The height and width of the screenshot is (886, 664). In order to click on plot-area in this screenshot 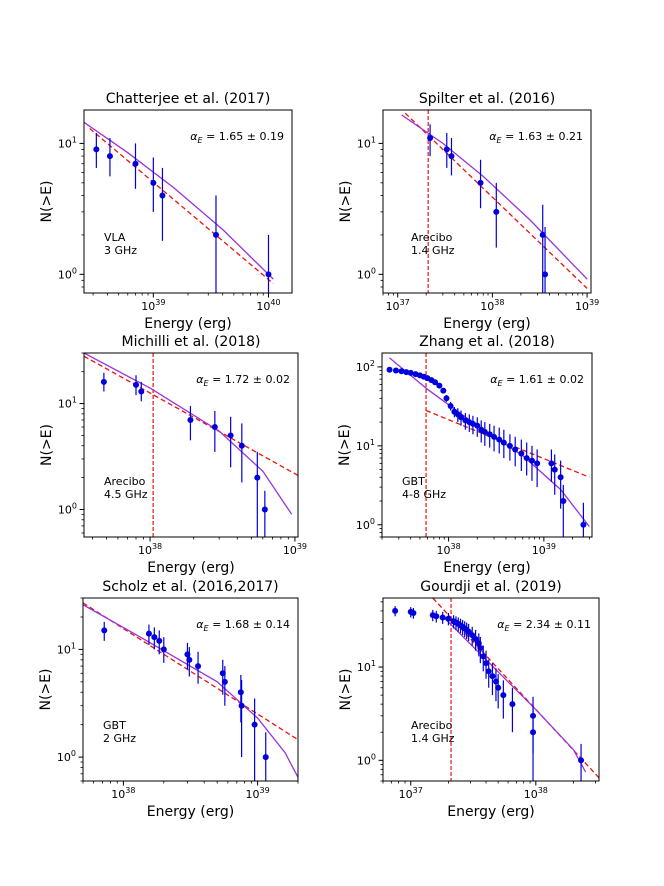, I will do `click(495, 689)`.